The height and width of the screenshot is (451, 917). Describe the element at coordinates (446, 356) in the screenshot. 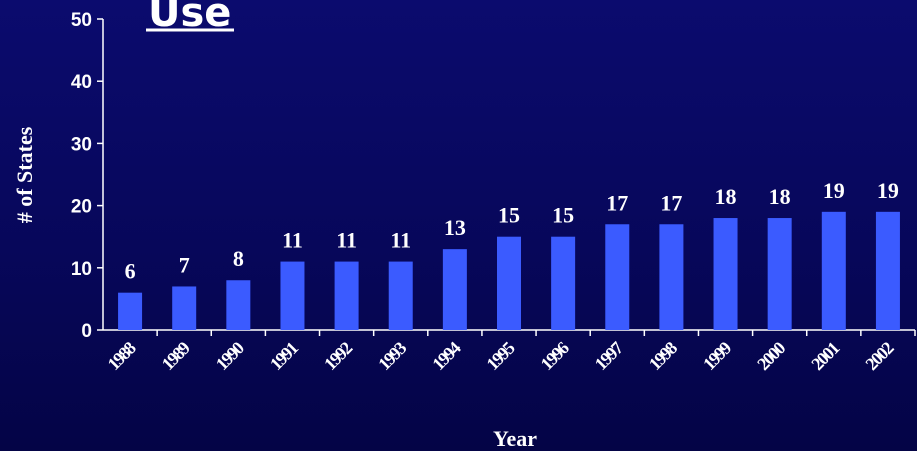

I see `x-tick-label: 1994` at that location.